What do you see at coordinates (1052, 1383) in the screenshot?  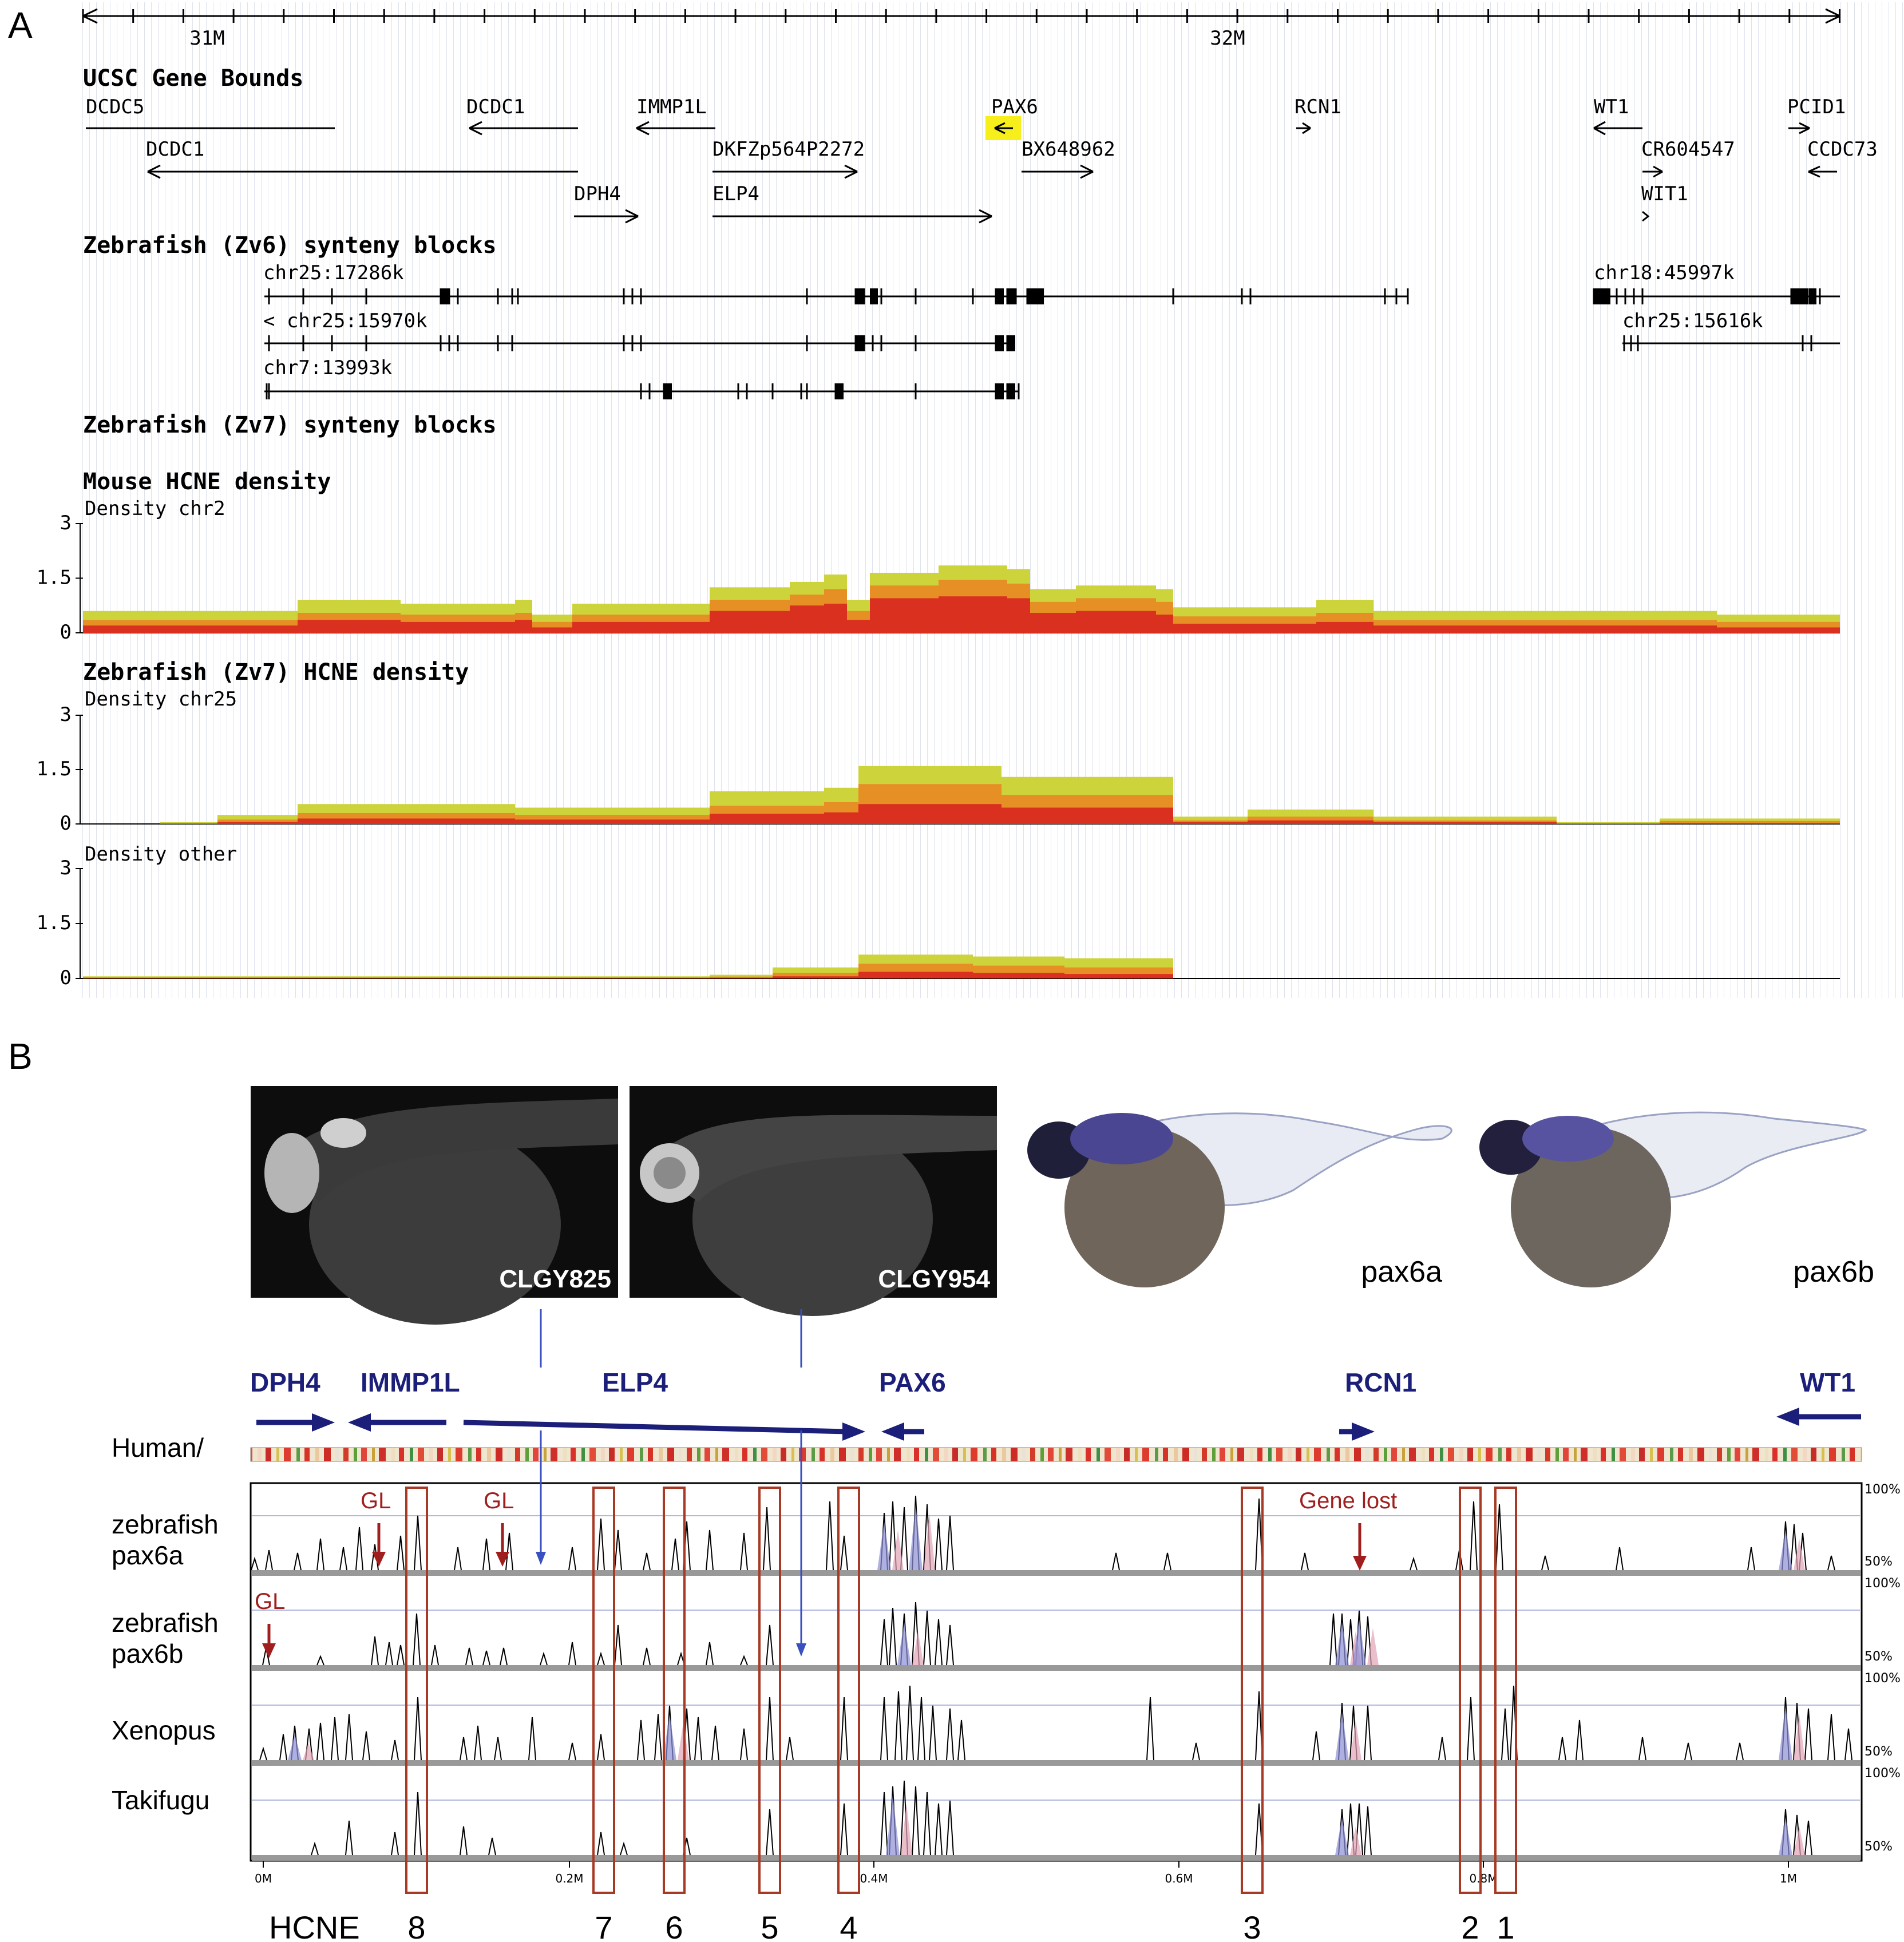 I see `panel-b-gene-arrows: DPH4 IMMP1L ELP4 PAX6 RCN1 WT1` at bounding box center [1052, 1383].